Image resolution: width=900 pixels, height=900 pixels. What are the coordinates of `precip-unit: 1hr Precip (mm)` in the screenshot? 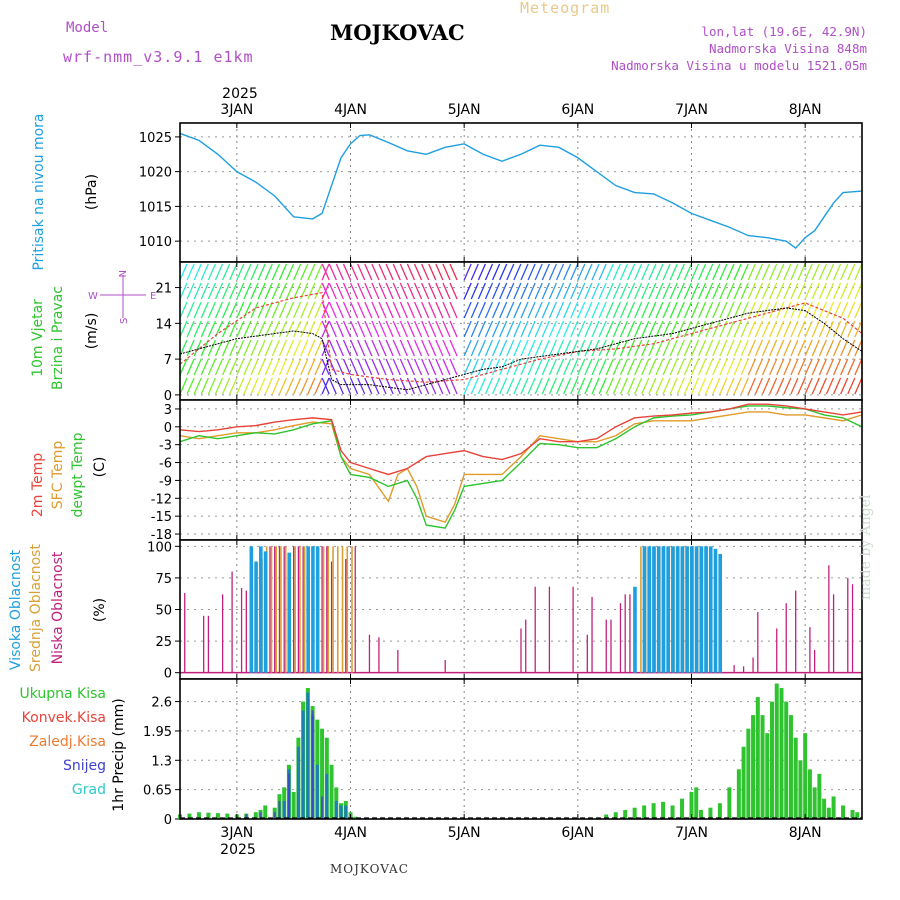 It's located at (119, 754).